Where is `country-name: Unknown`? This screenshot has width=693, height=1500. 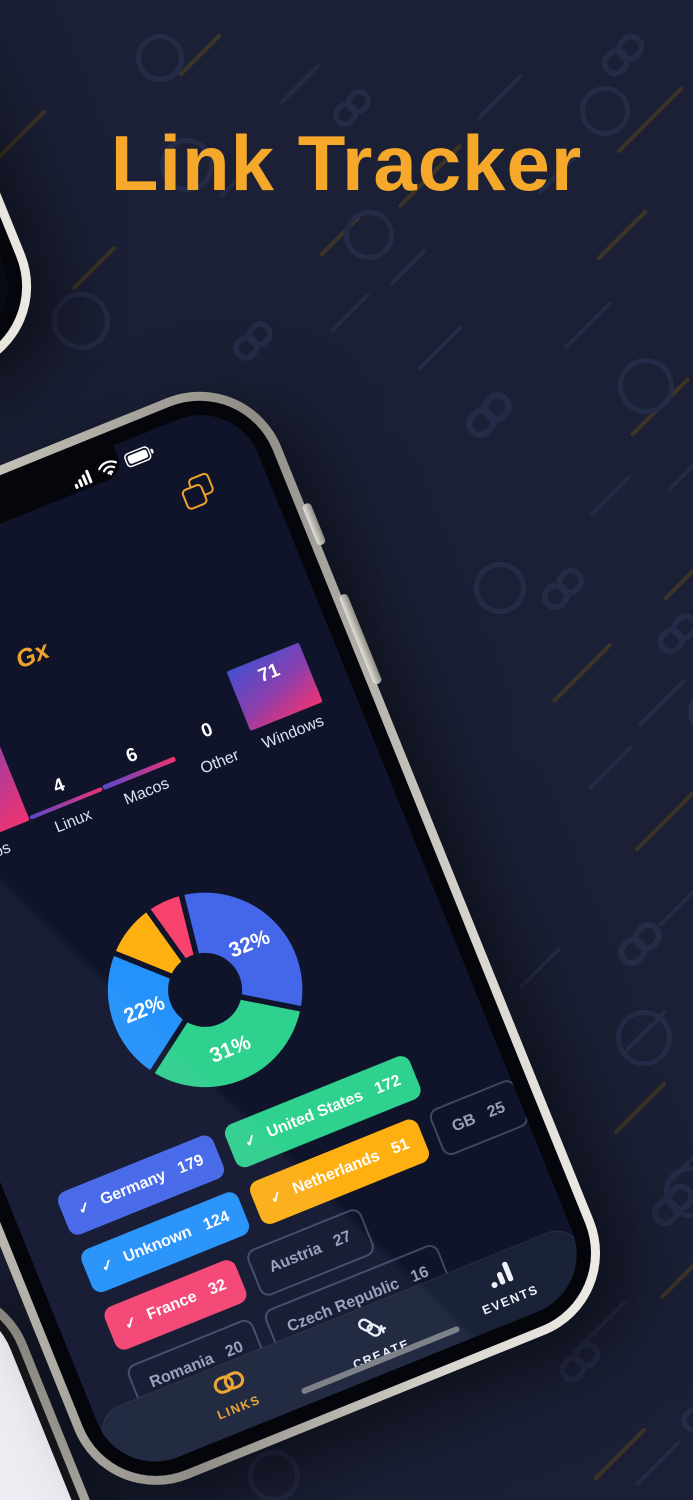
country-name: Unknown is located at coordinates (158, 1245).